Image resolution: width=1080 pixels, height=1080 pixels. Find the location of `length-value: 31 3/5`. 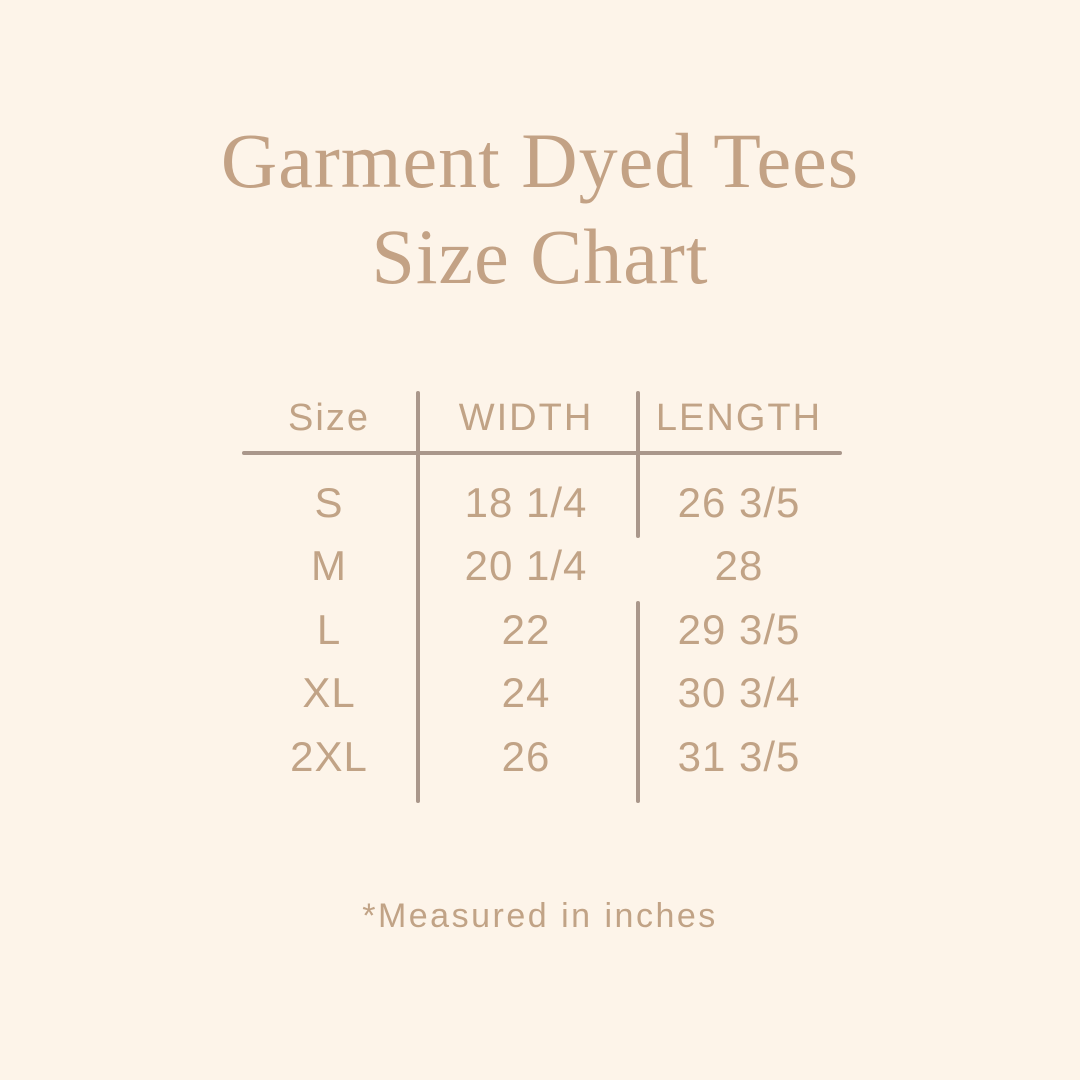

length-value: 31 3/5 is located at coordinates (739, 756).